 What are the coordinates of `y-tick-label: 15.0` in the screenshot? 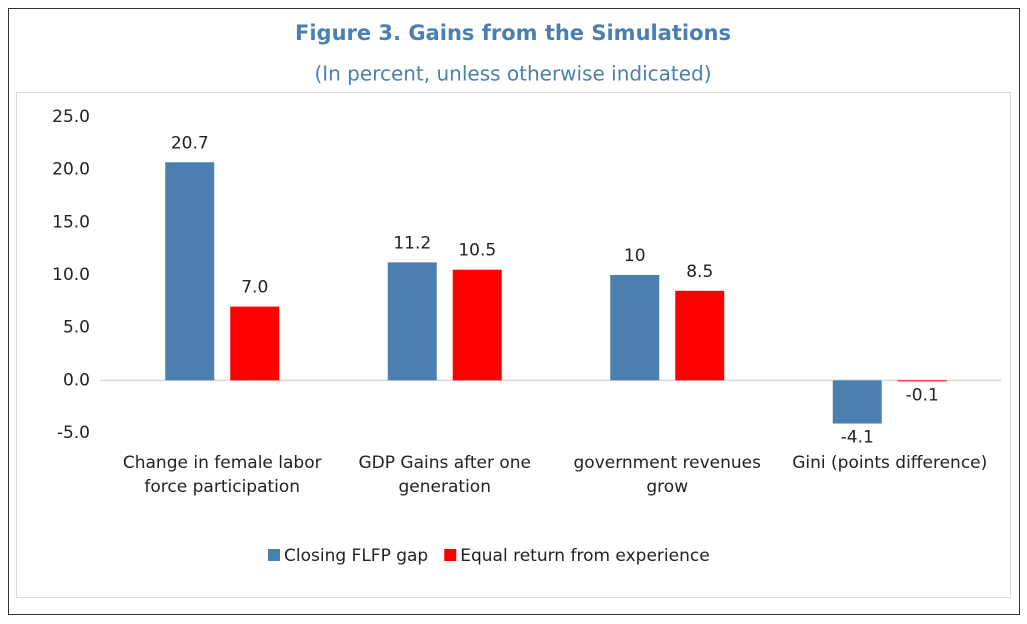 It's located at (71, 222).